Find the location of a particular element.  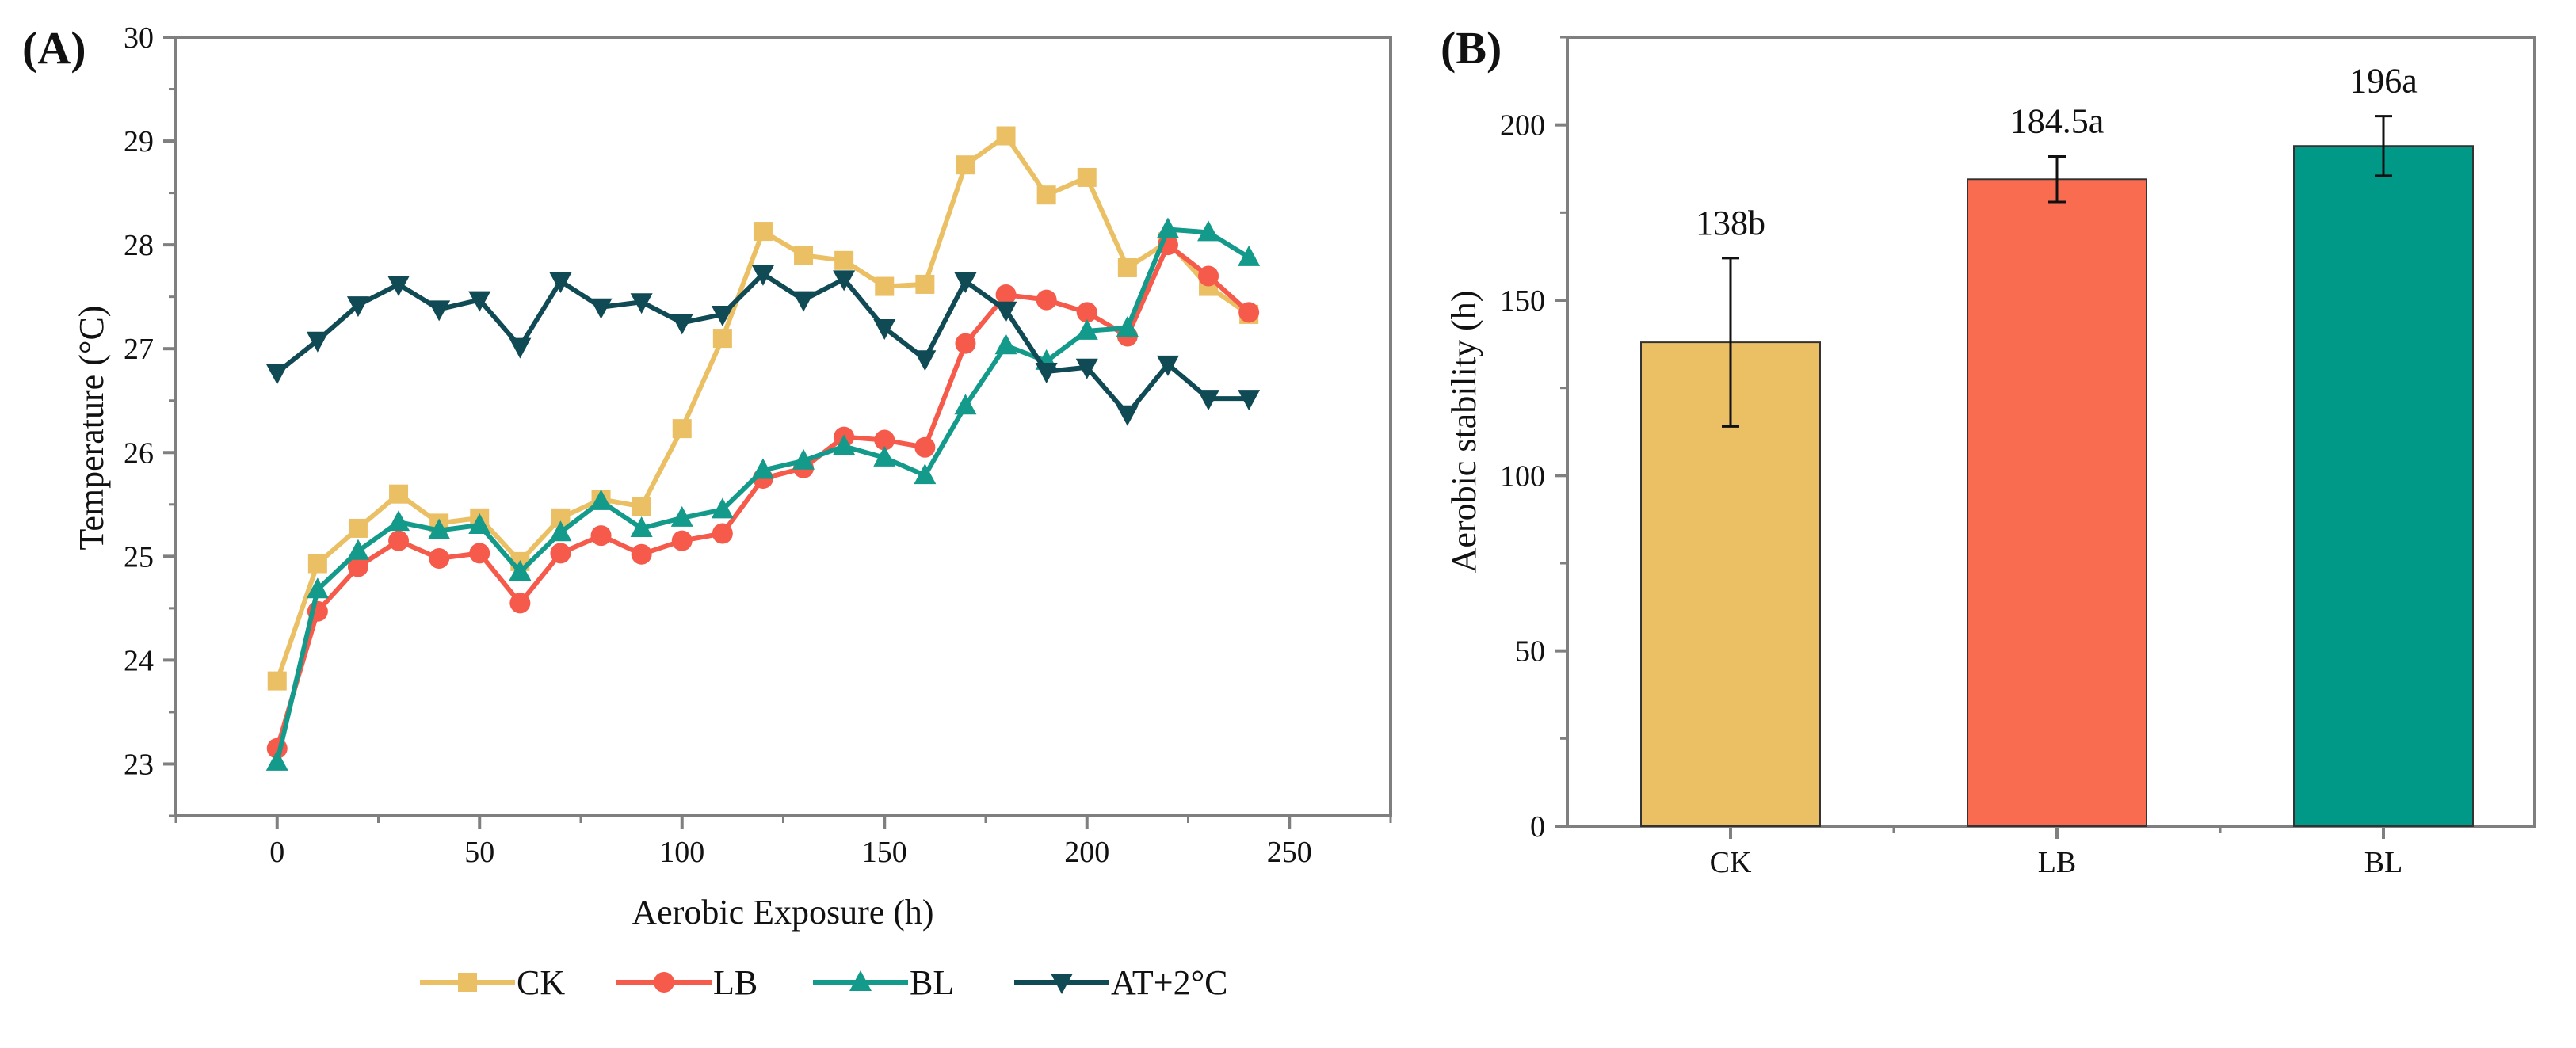

a-ytick-label: 30 is located at coordinates (139, 38).